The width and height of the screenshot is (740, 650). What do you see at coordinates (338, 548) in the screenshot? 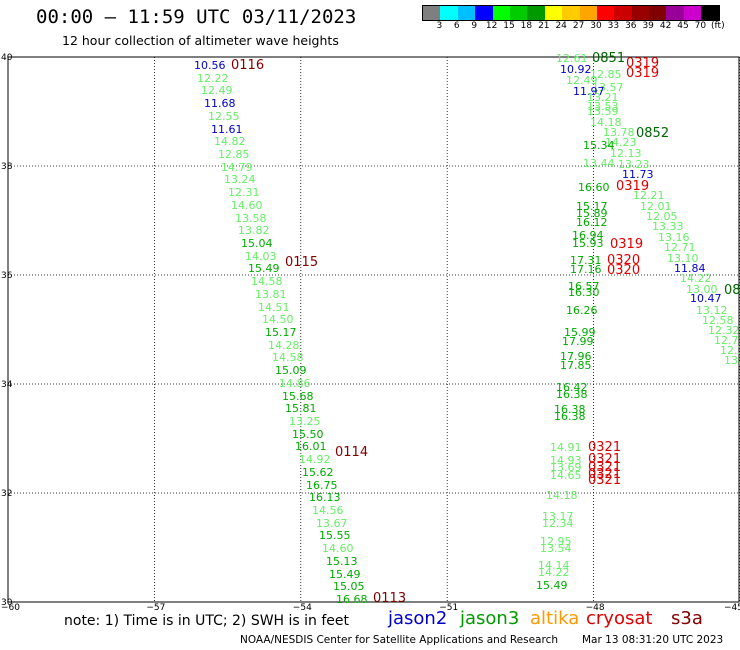
I see `wave-height-value: 14.60` at bounding box center [338, 548].